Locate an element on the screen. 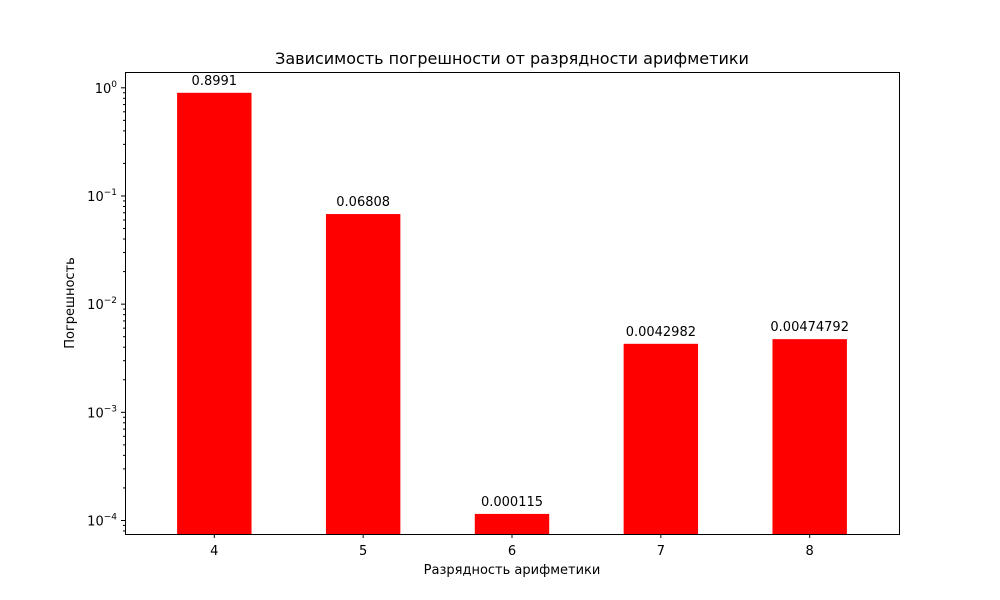  value-label-7: 0.0042982 is located at coordinates (661, 332).